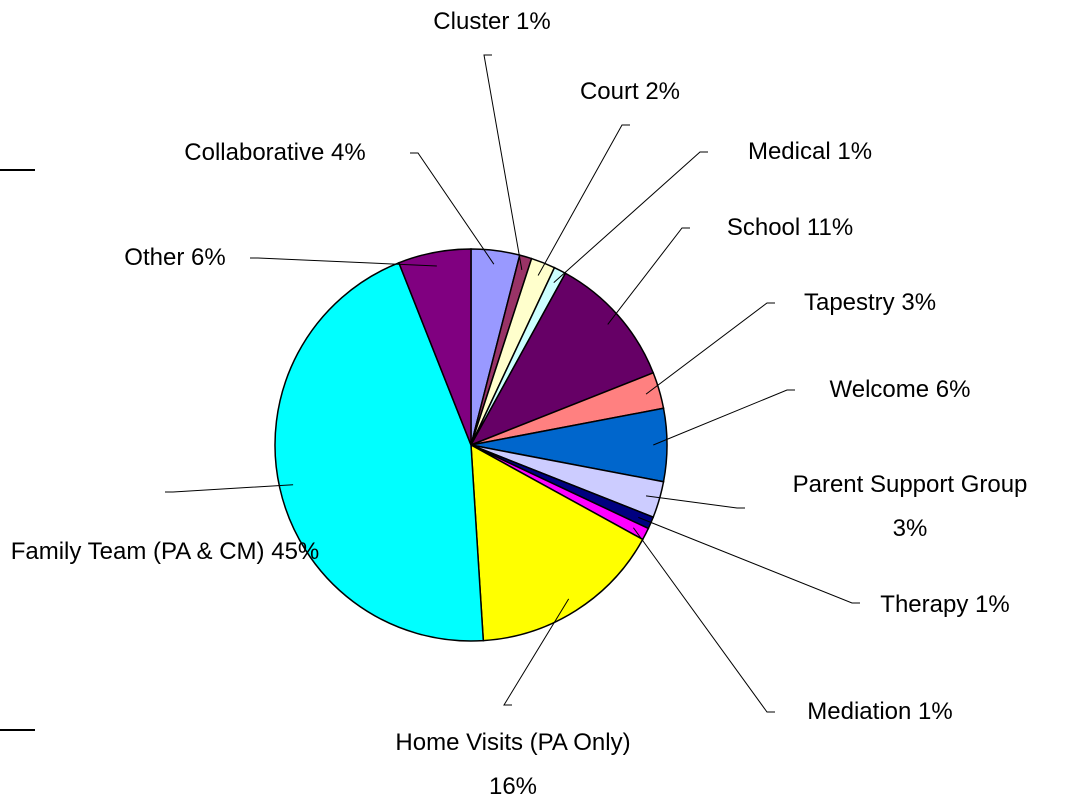 The height and width of the screenshot is (809, 1084). Describe the element at coordinates (471, 21) in the screenshot. I see `slice-name: Cluster` at that location.